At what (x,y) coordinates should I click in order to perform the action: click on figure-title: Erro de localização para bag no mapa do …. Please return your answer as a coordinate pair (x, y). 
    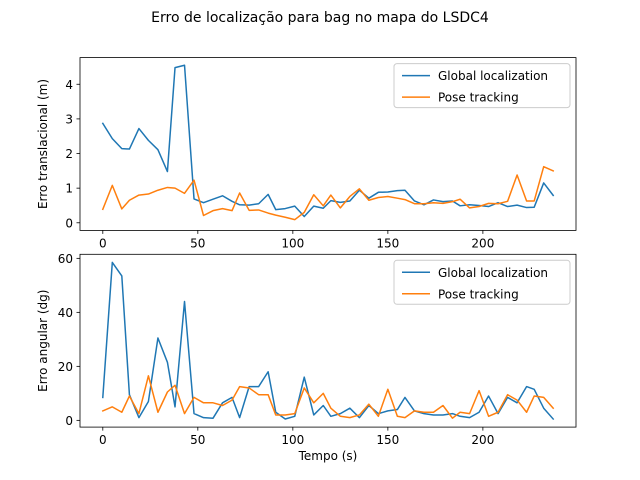
    Looking at the image, I should click on (320, 18).